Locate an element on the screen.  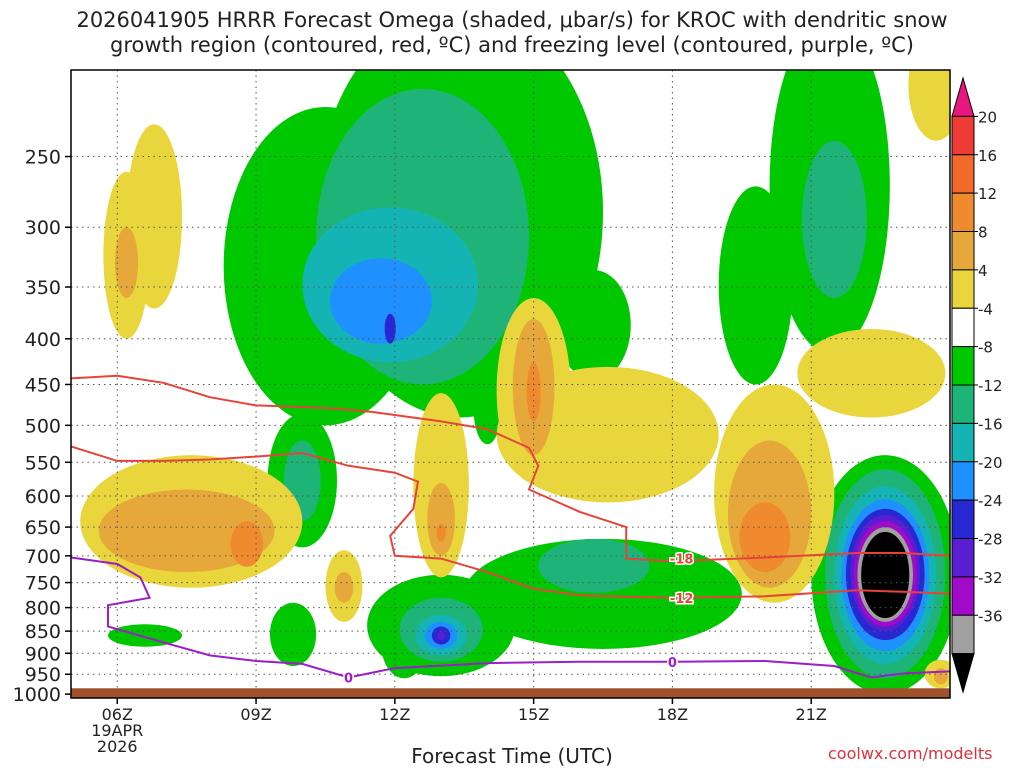
y-tick-label-700: 700 is located at coordinates (43, 557).